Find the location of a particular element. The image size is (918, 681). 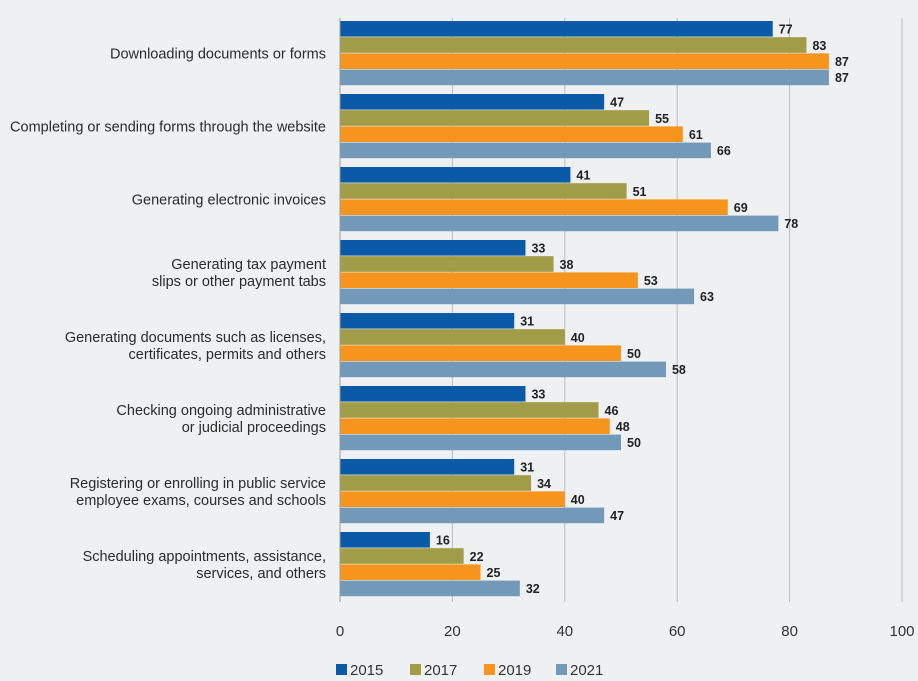

legend-label: 2017 is located at coordinates (440, 670).